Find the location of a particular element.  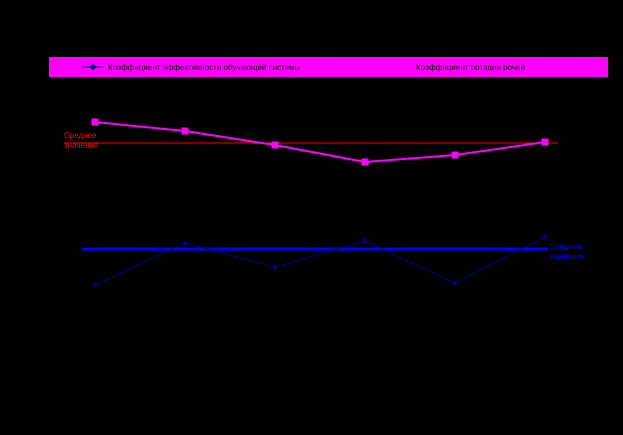

legend-label-rotation: Коэффициент ротации рочей is located at coordinates (470, 67).